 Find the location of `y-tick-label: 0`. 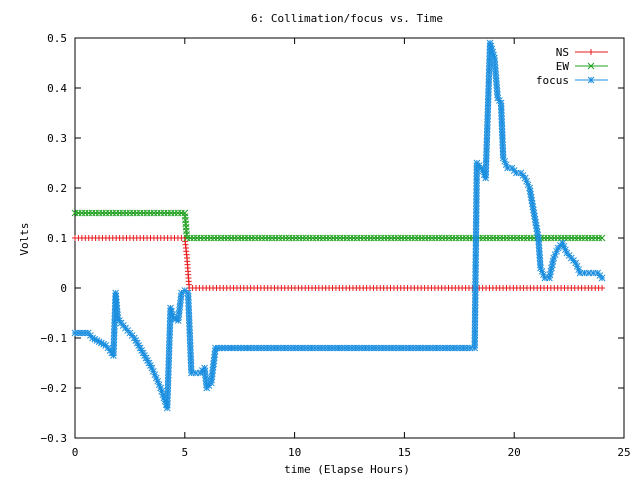

y-tick-label: 0 is located at coordinates (63, 288).